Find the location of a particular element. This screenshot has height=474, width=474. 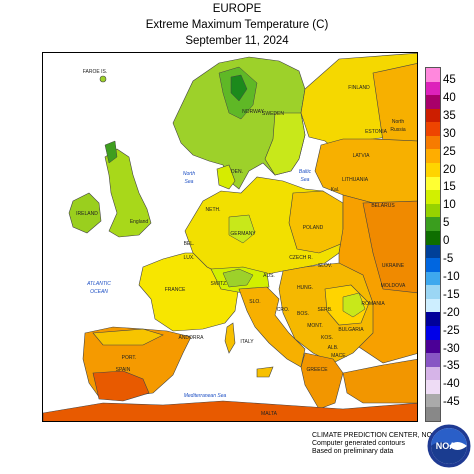

patch-carpathian is located at coordinates (354, 305).